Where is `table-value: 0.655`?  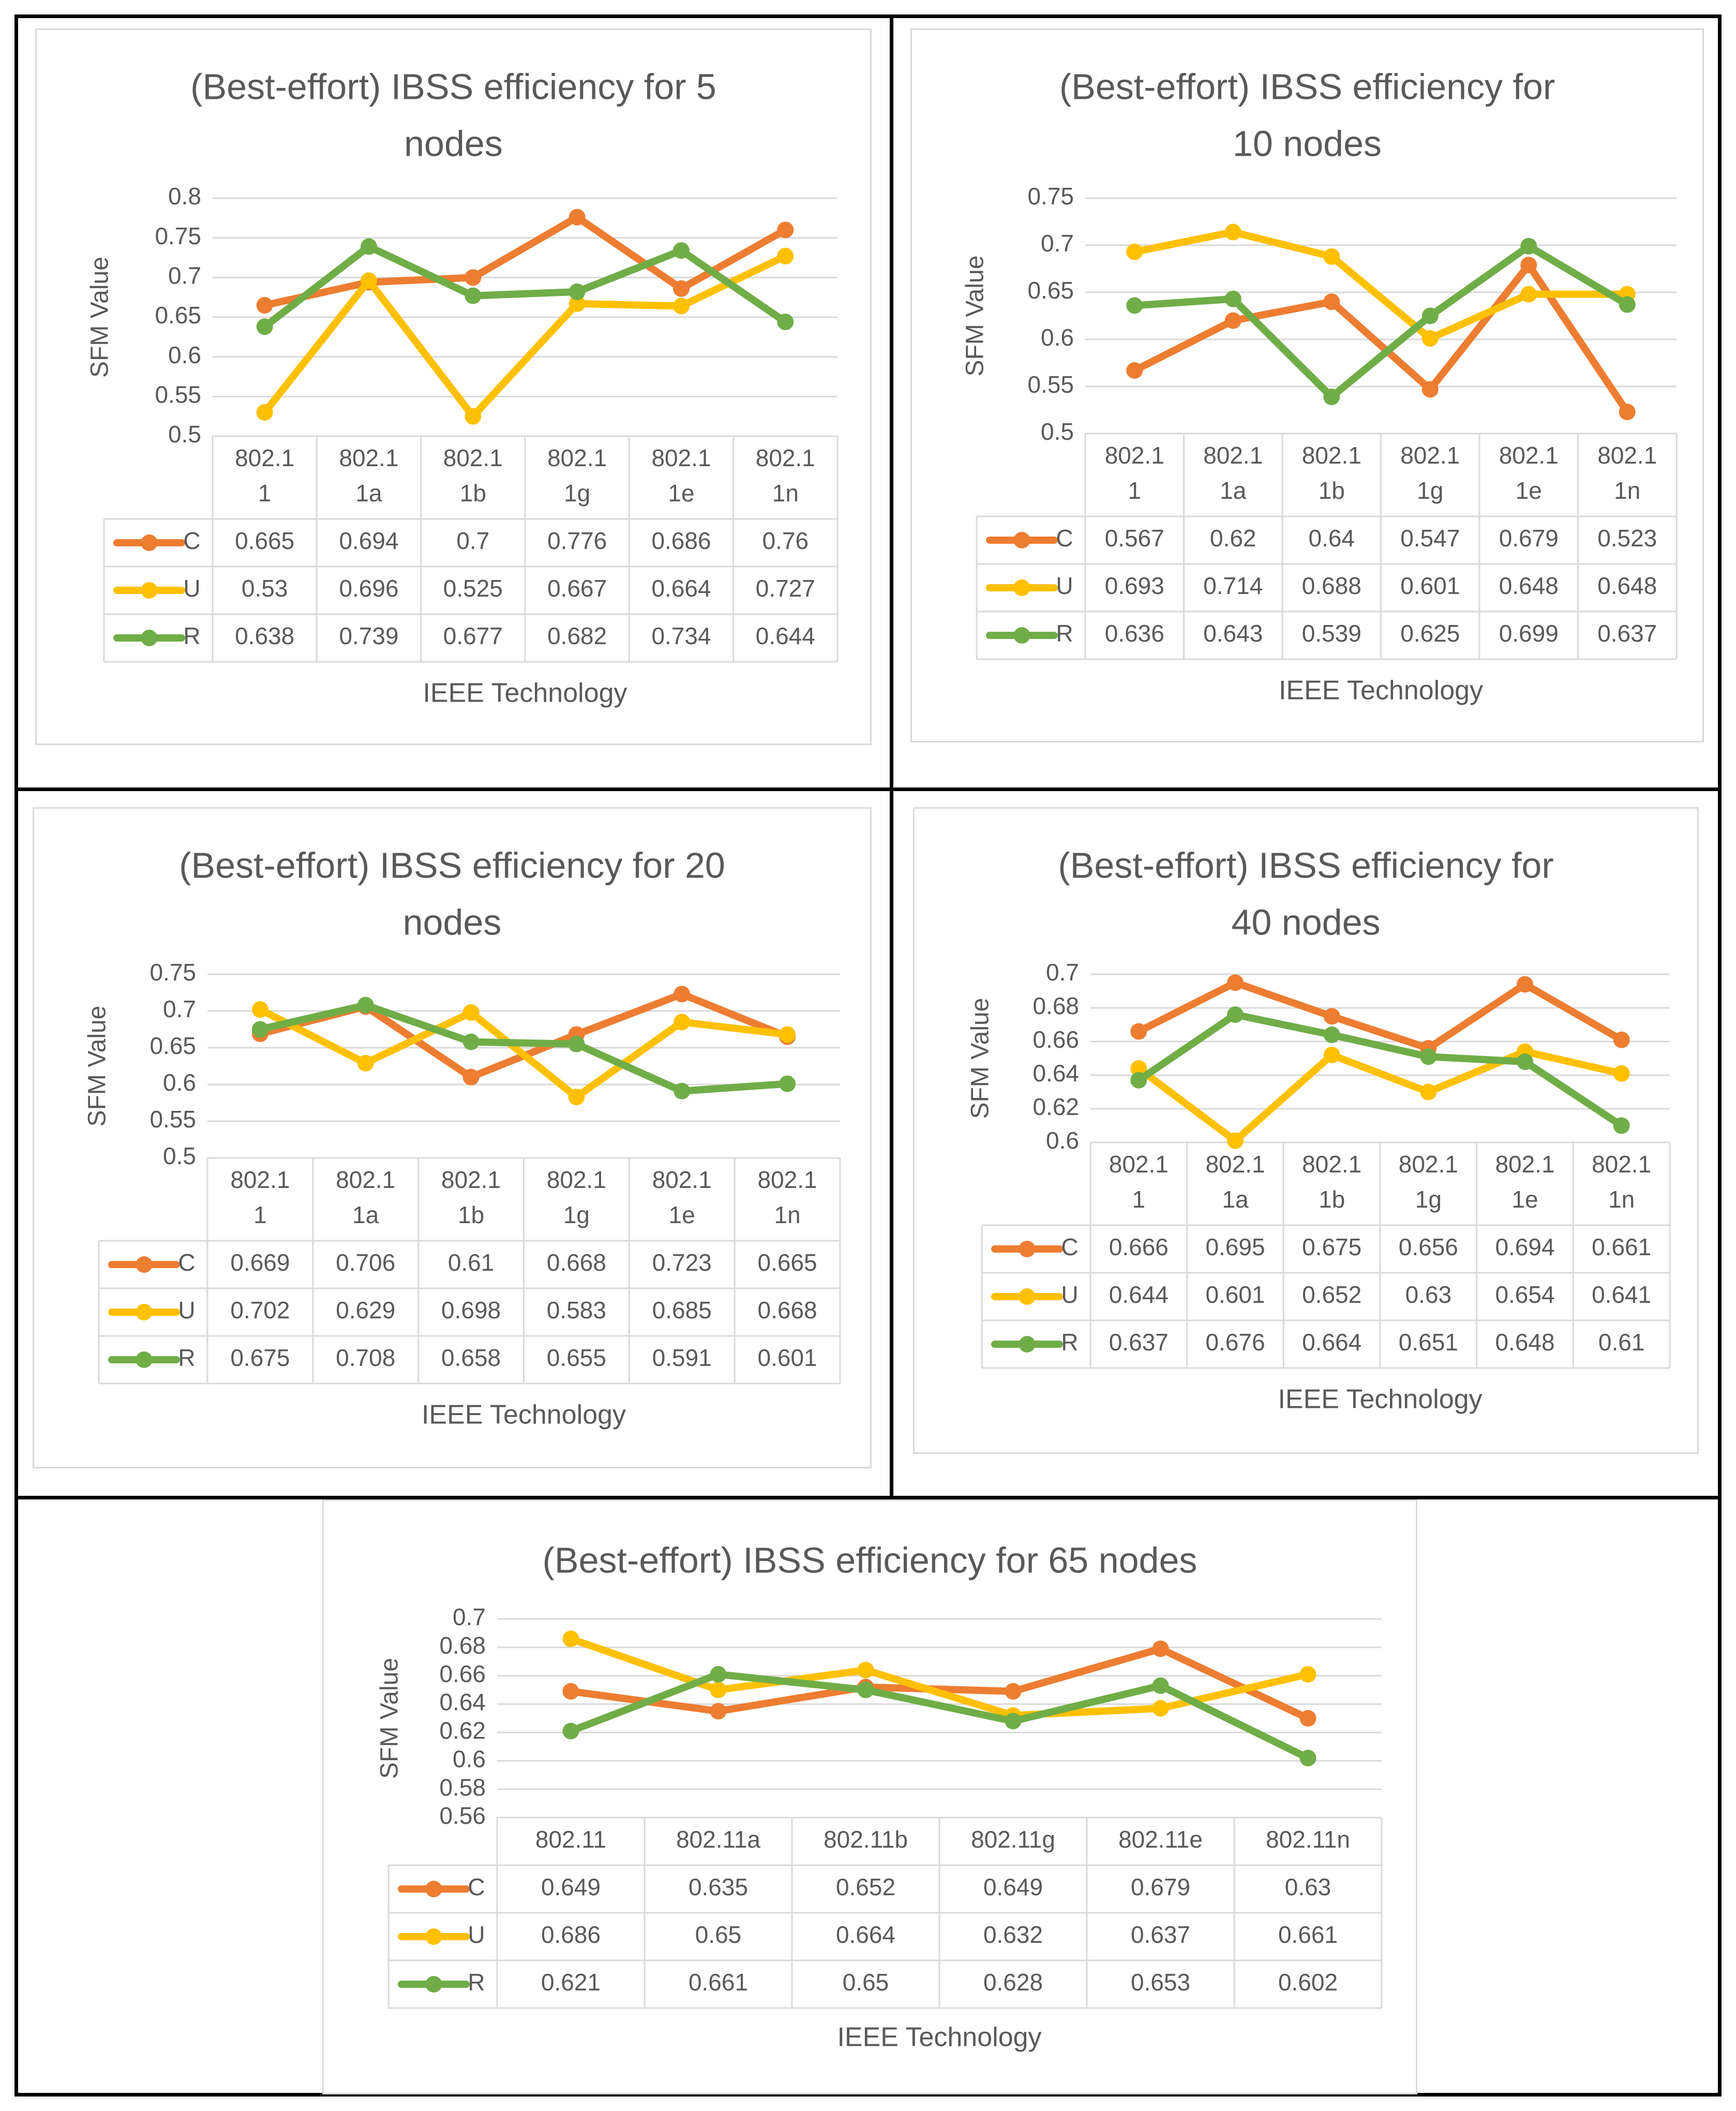 table-value: 0.655 is located at coordinates (576, 1357).